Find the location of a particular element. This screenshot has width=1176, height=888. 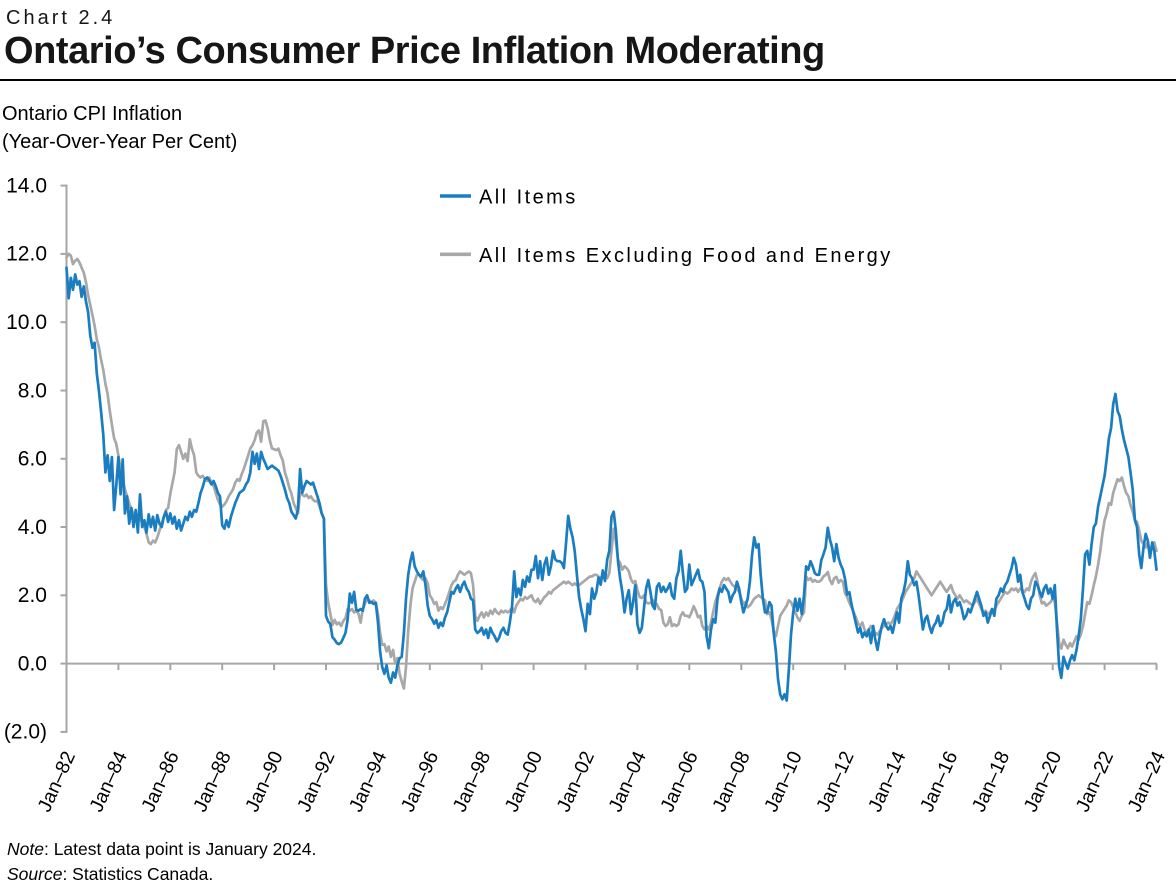

svg-text:All Items Excluding Food and E: All Items Excluding Food and Energy is located at coordinates (686, 256).